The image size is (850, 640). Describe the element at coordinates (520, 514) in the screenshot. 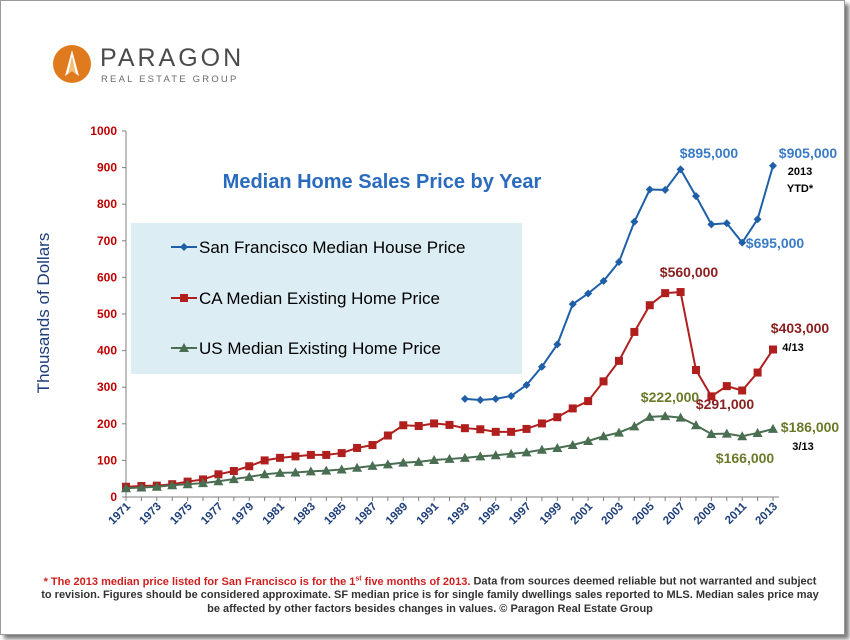

I see `x-tick-label: 1997` at that location.